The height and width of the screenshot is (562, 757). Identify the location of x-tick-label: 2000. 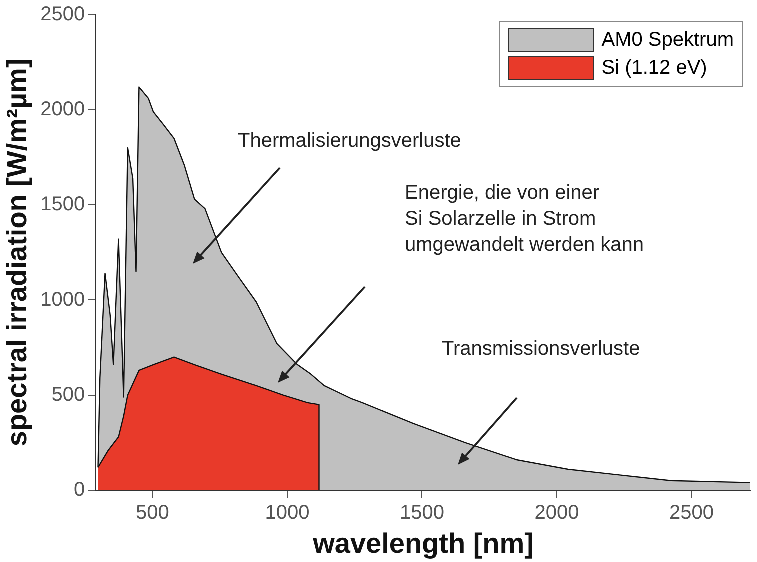
(557, 513).